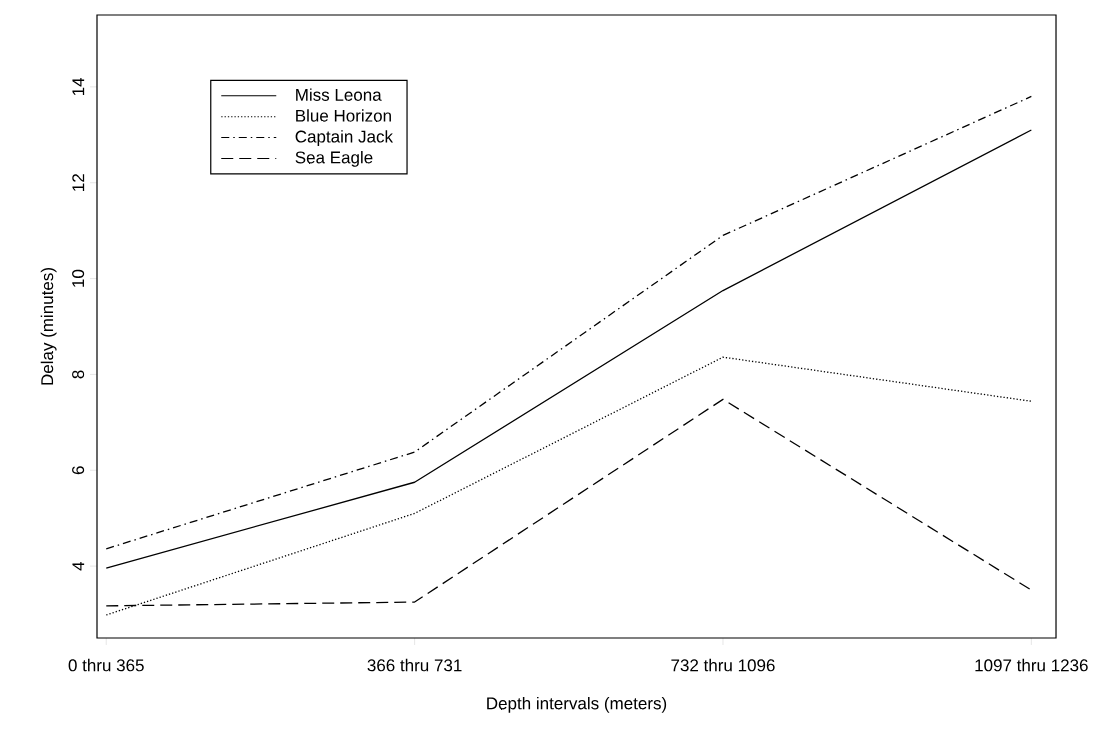 The image size is (1113, 747). Describe the element at coordinates (344, 138) in the screenshot. I see `legend-label: Captain Jack` at that location.